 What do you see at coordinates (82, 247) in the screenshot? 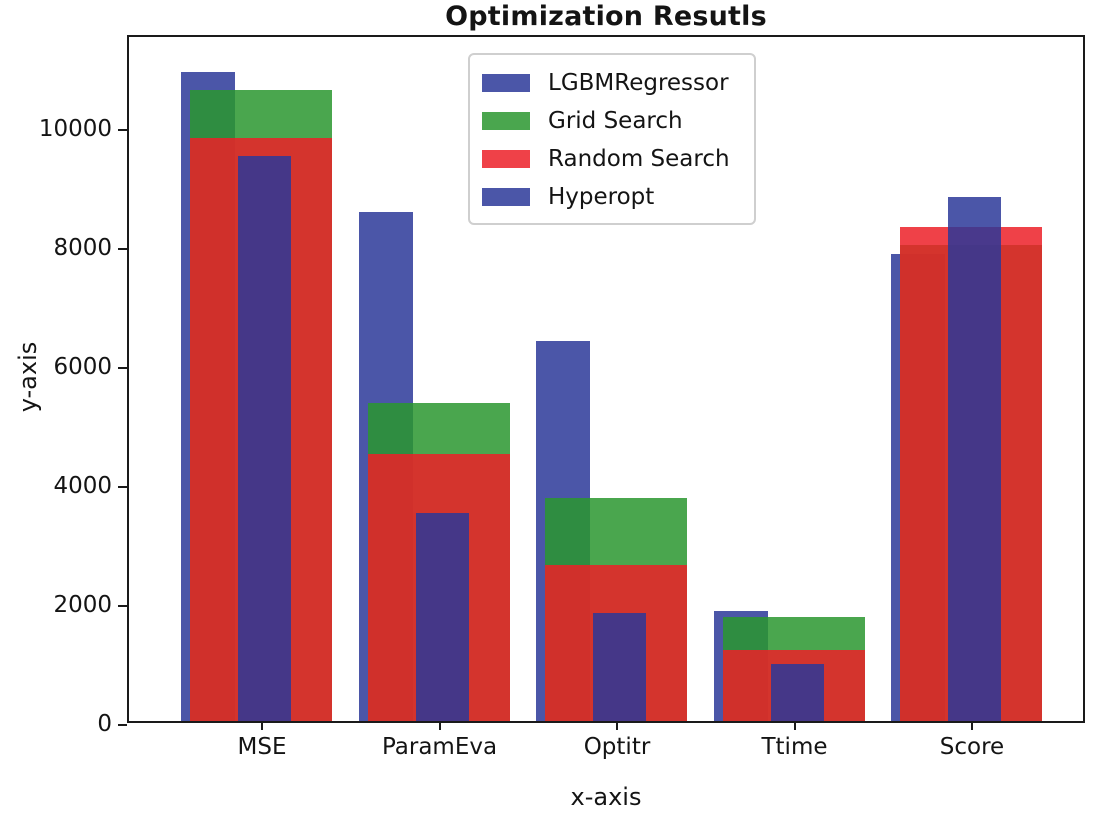
I see `y-tick-label: 8000` at bounding box center [82, 247].